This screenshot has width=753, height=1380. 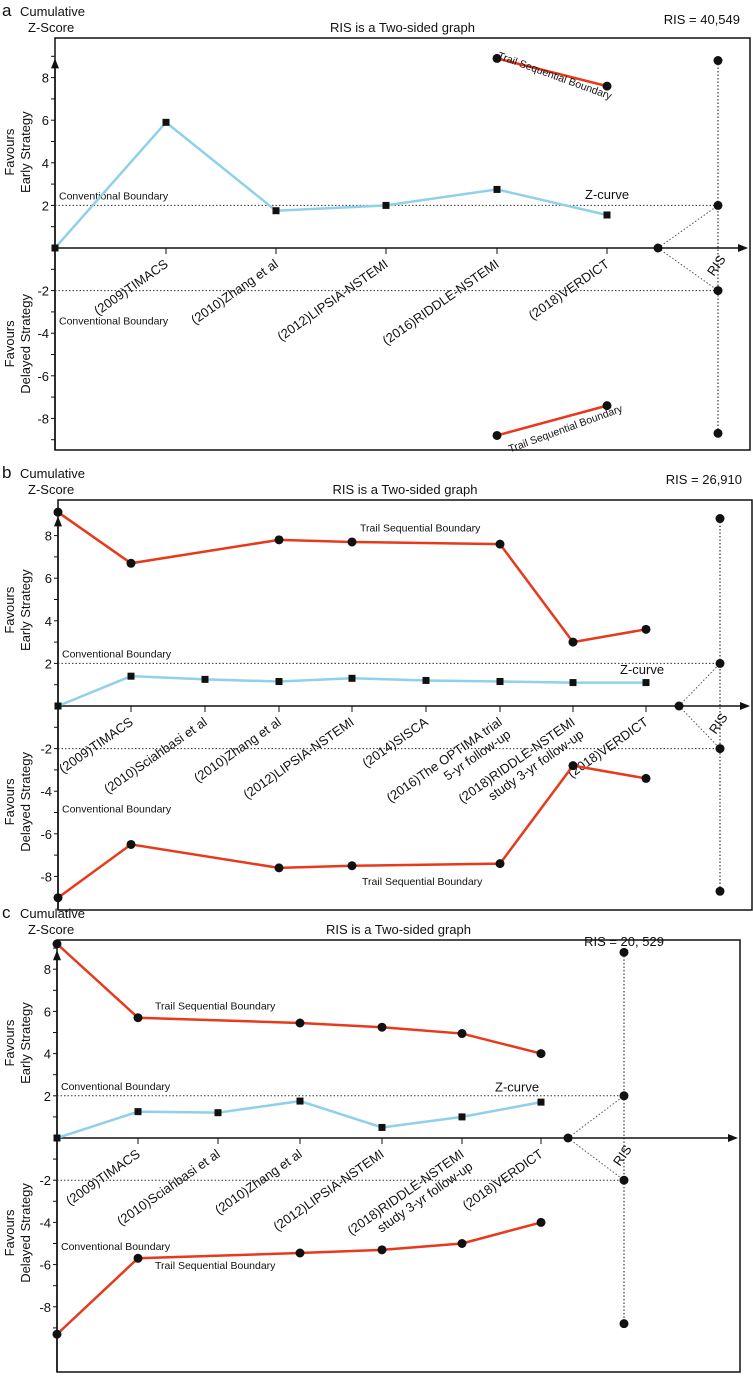 What do you see at coordinates (48, 663) in the screenshot?
I see `y-tick-label: 2` at bounding box center [48, 663].